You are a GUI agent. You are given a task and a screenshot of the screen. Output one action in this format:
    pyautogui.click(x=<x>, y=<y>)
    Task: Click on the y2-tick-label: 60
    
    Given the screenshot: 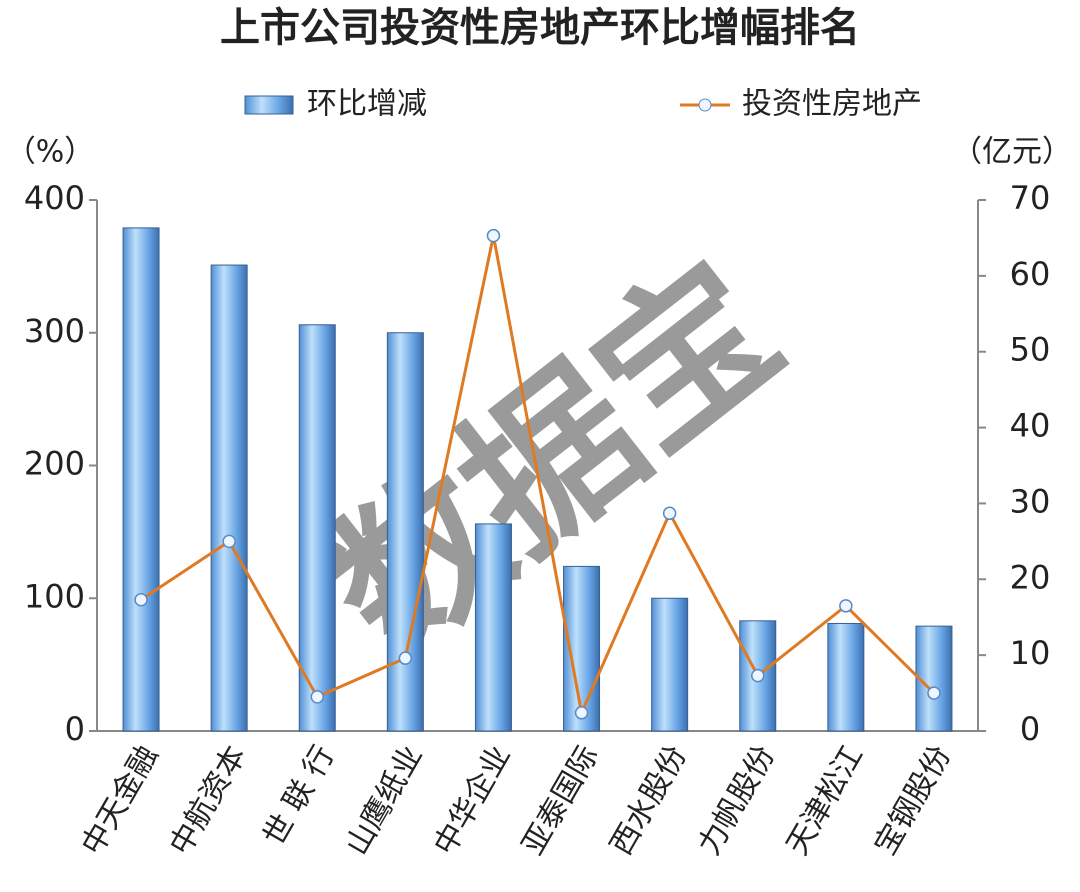 What is the action you would take?
    pyautogui.click(x=1030, y=274)
    